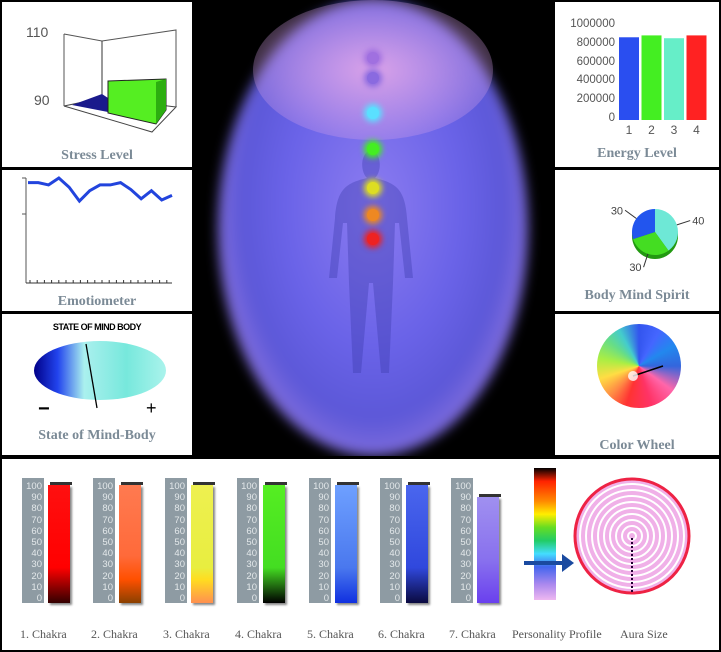 Image resolution: width=721 pixels, height=652 pixels. I want to click on stress-tick-90: 90, so click(42, 100).